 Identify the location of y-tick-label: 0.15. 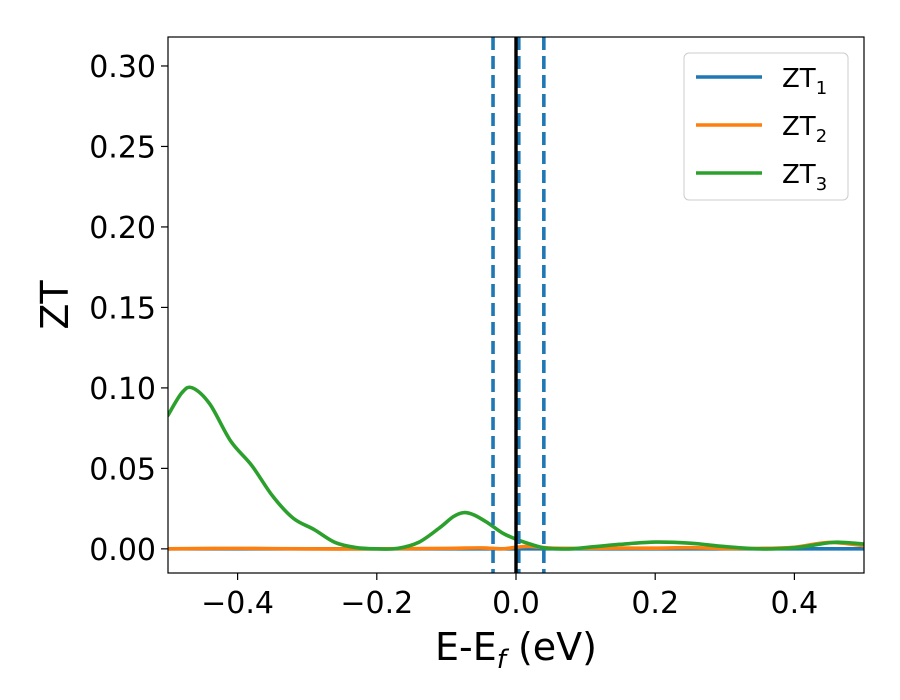
(122, 308).